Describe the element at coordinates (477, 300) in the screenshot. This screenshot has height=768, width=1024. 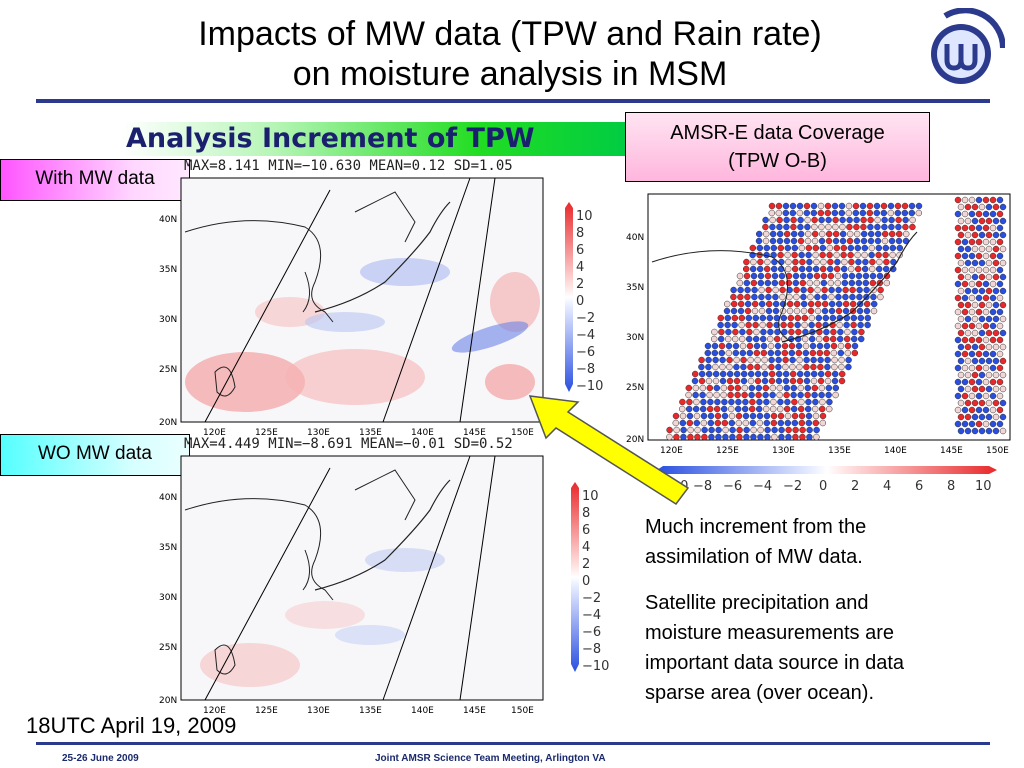
I see `swath-edge` at that location.